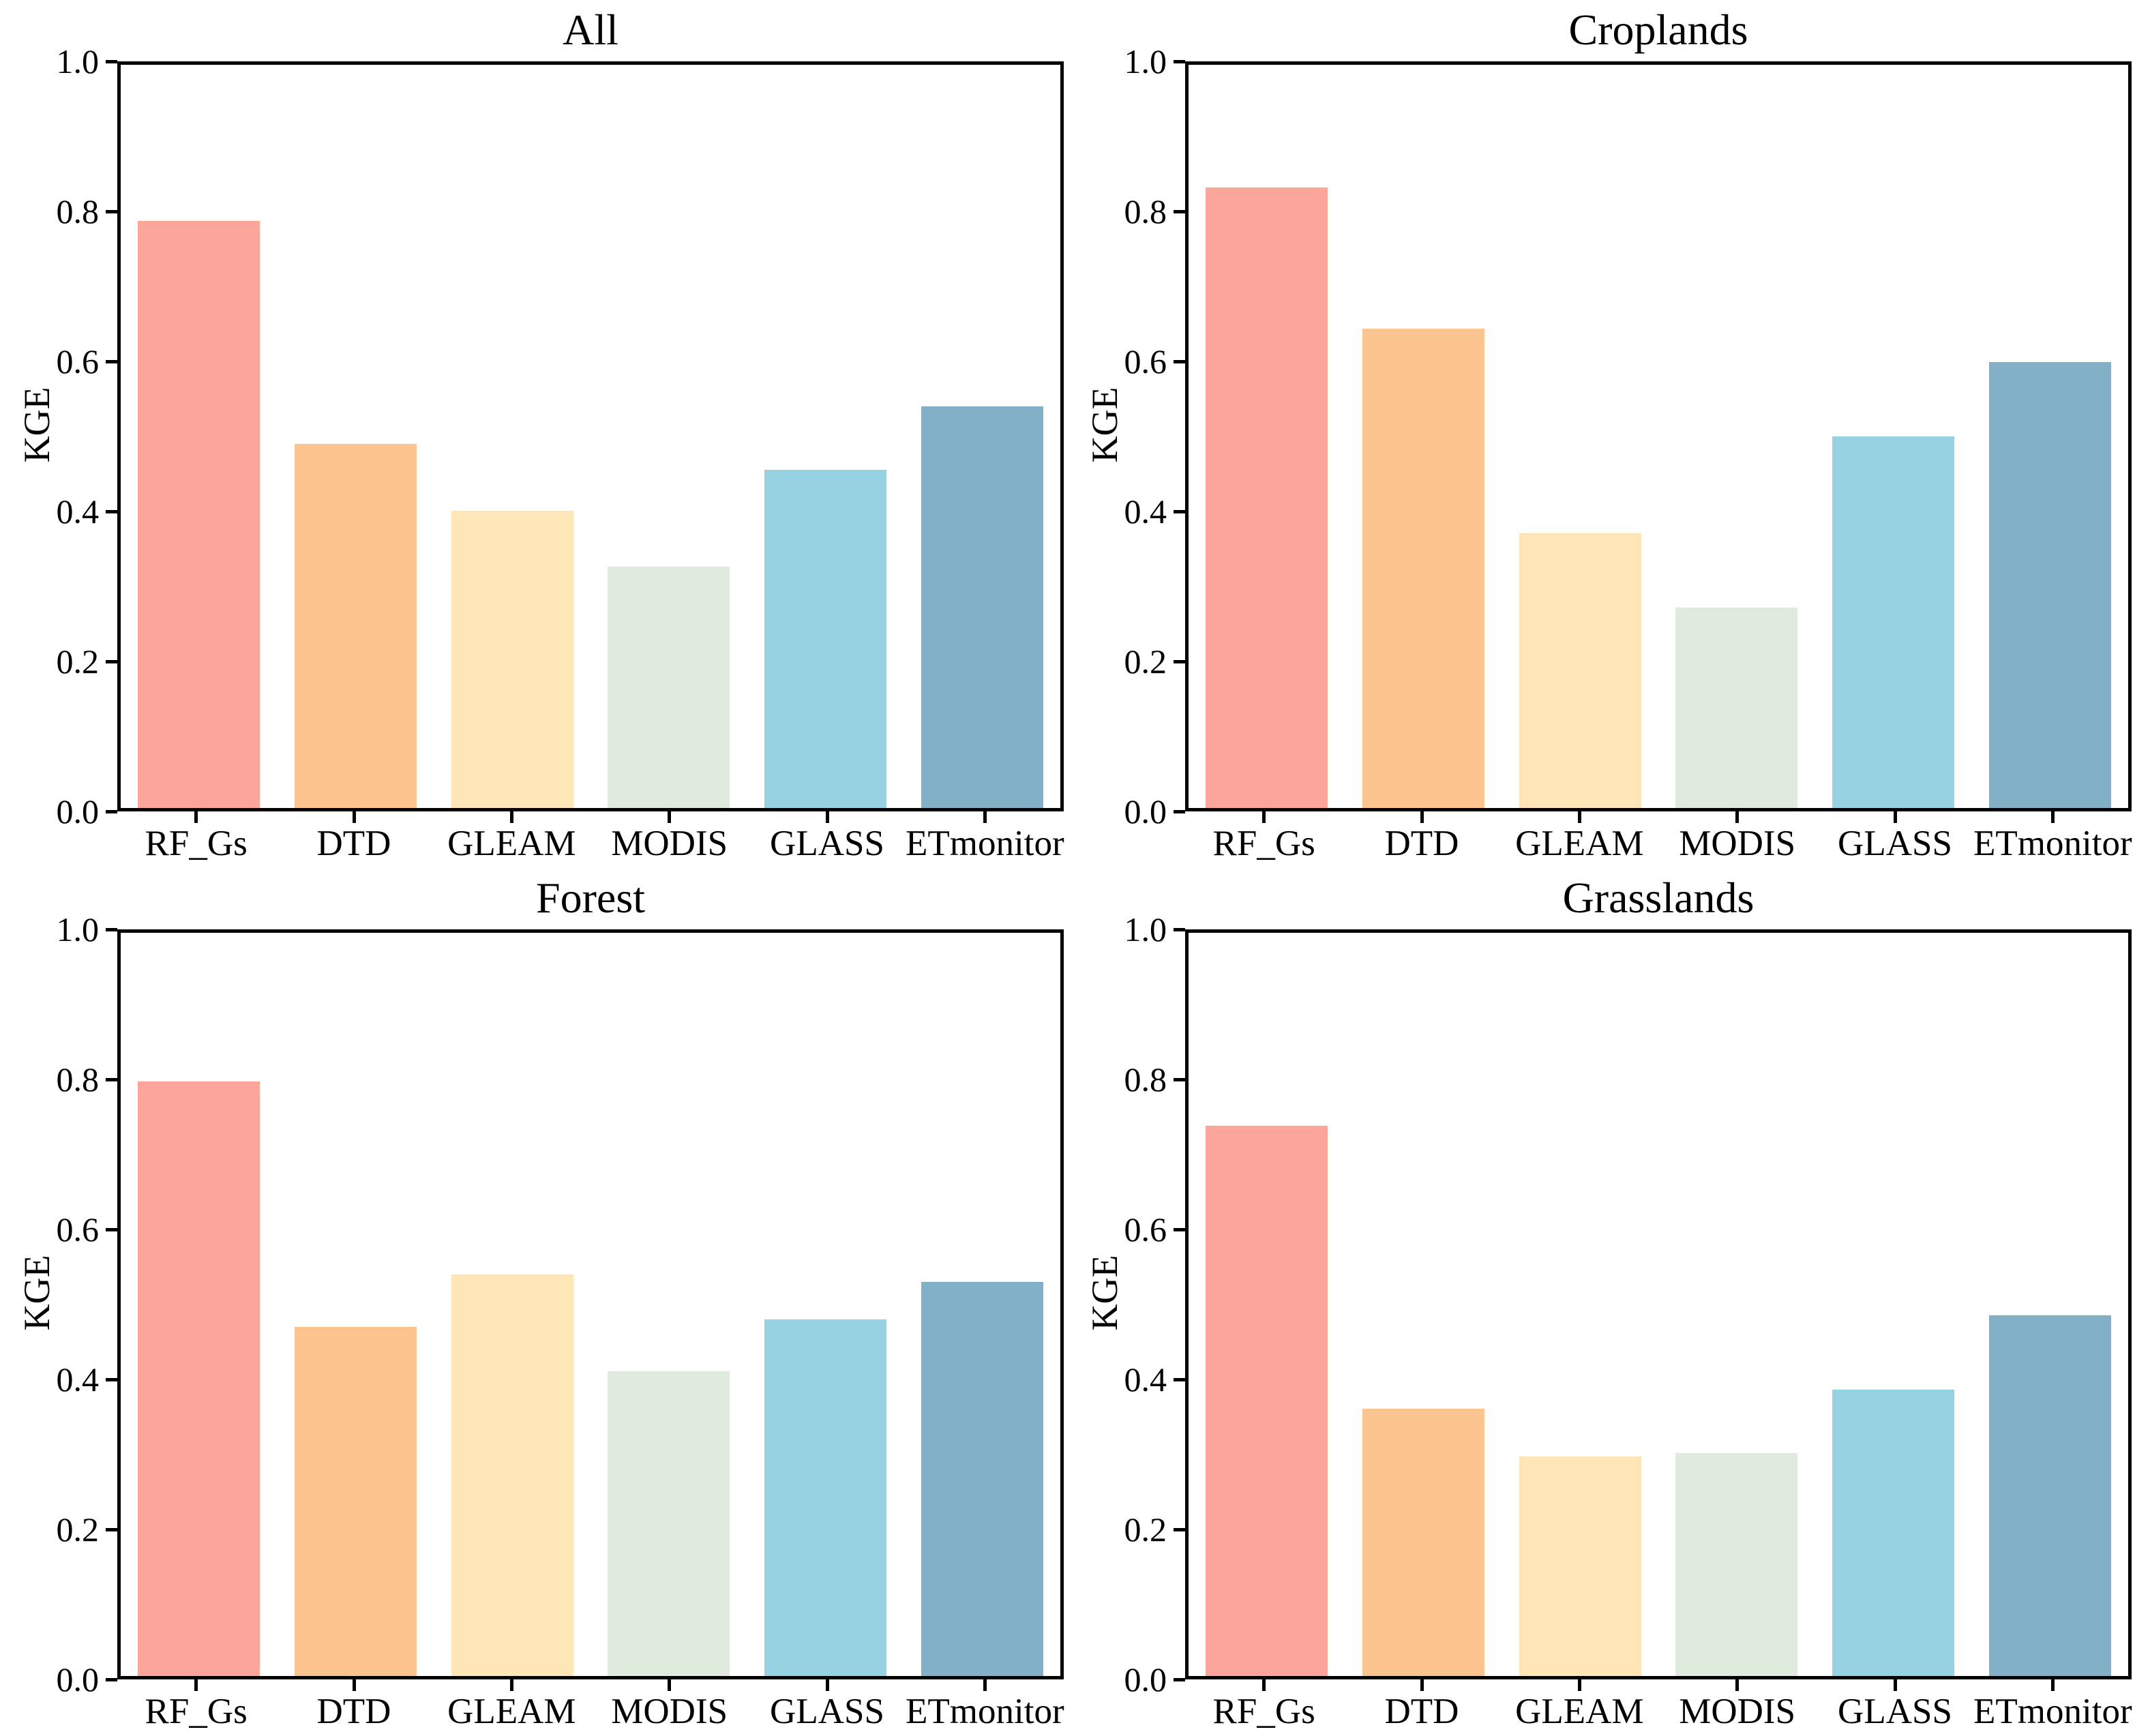 Image resolution: width=2135 pixels, height=1736 pixels. I want to click on bar-gleam, so click(512, 1475).